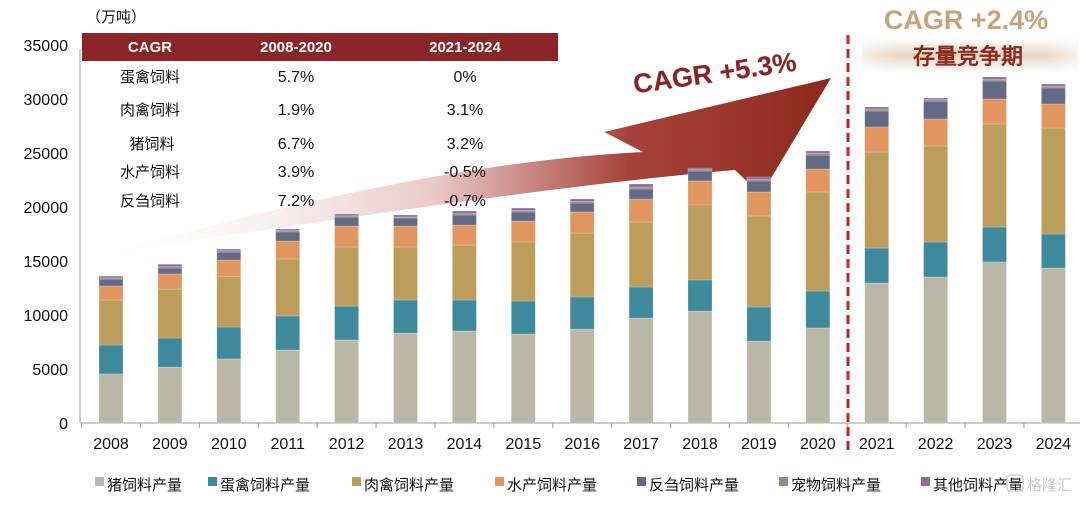 The height and width of the screenshot is (507, 1080). I want to click on legend-item: 反刍饲料产量, so click(688, 485).